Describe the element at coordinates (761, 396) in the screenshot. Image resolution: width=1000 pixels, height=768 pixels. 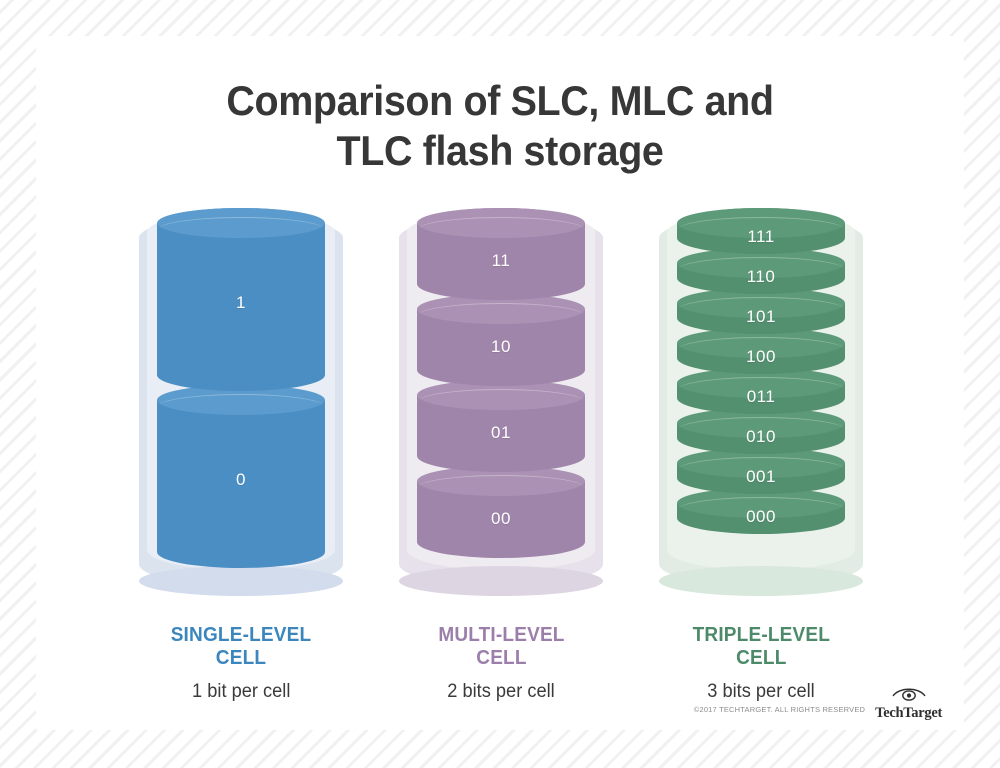
I see `segment-label: 011` at that location.